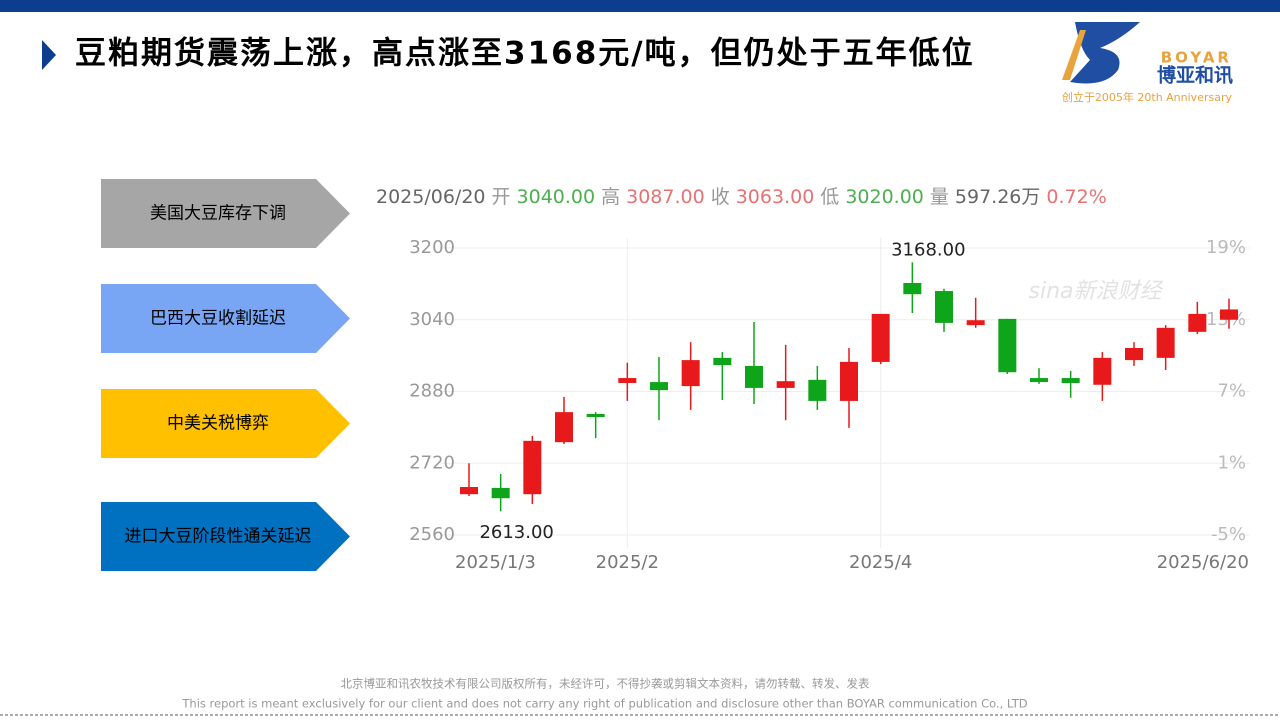 Image resolution: width=1280 pixels, height=720 pixels. What do you see at coordinates (1076, 197) in the screenshot?
I see `info-item: 0.72%` at bounding box center [1076, 197].